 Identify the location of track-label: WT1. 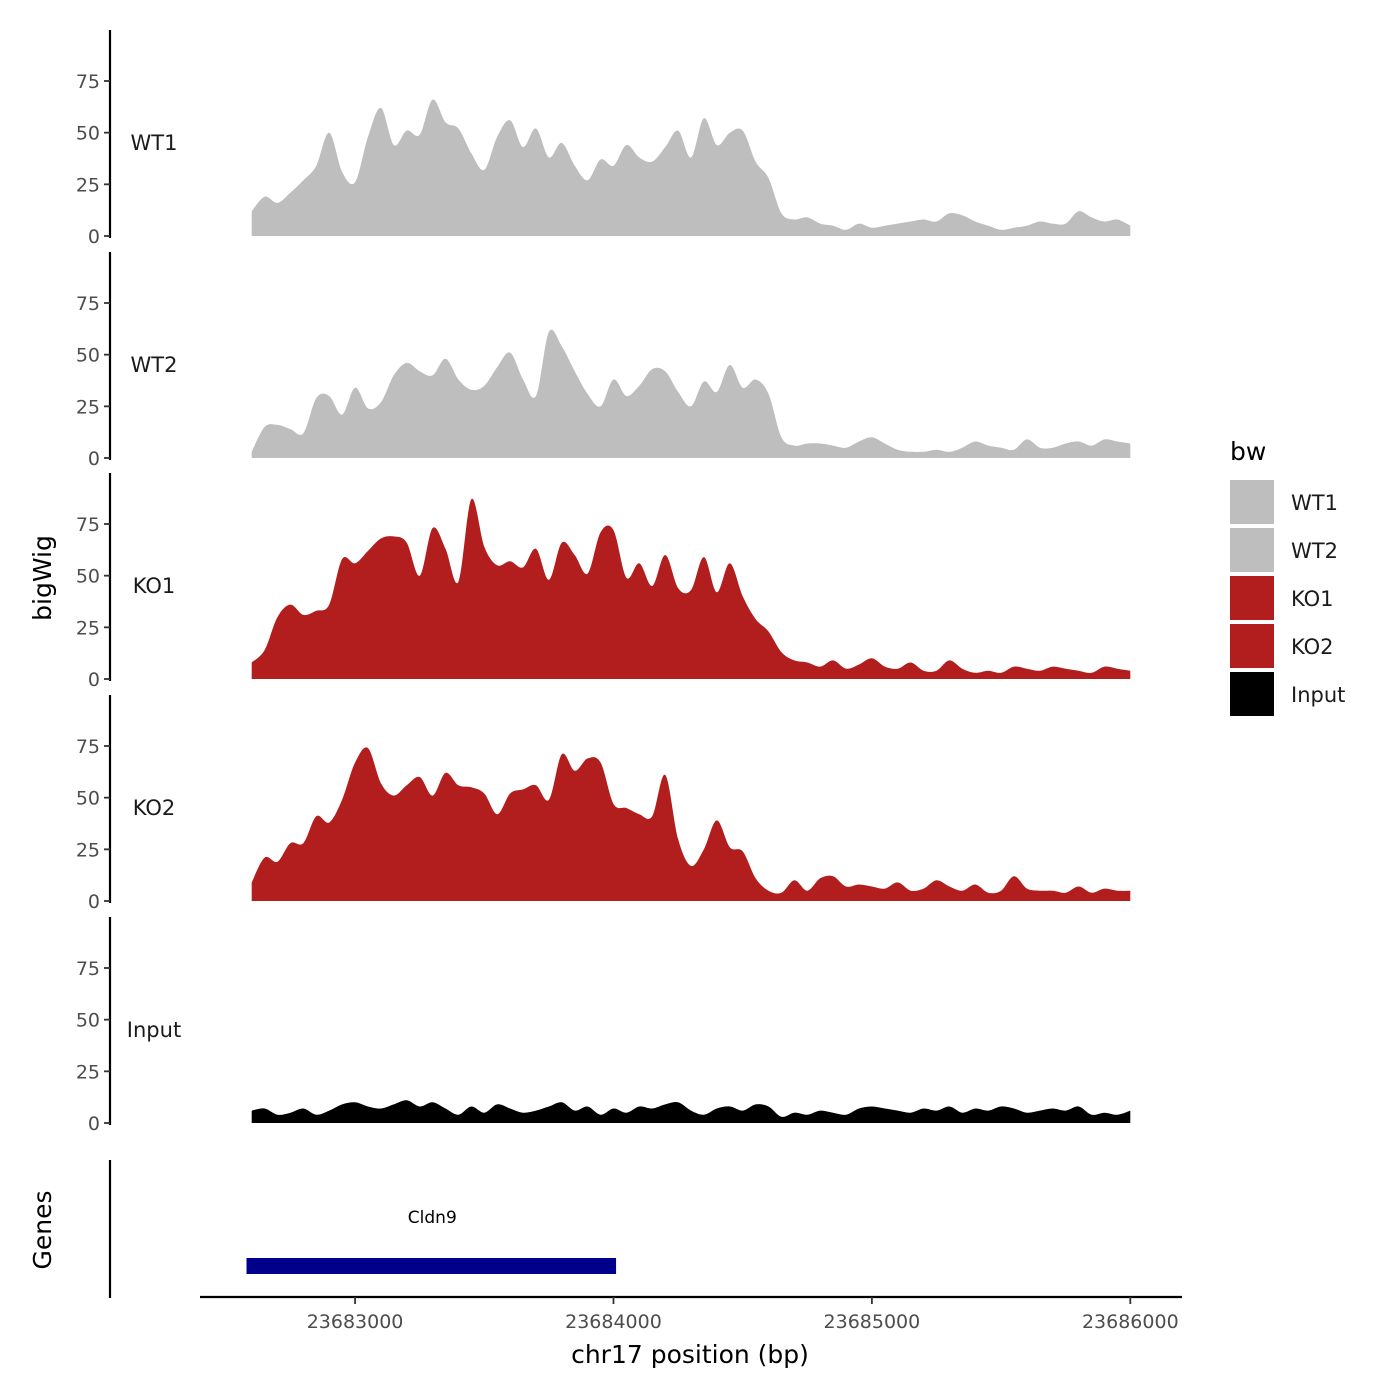
(154, 143).